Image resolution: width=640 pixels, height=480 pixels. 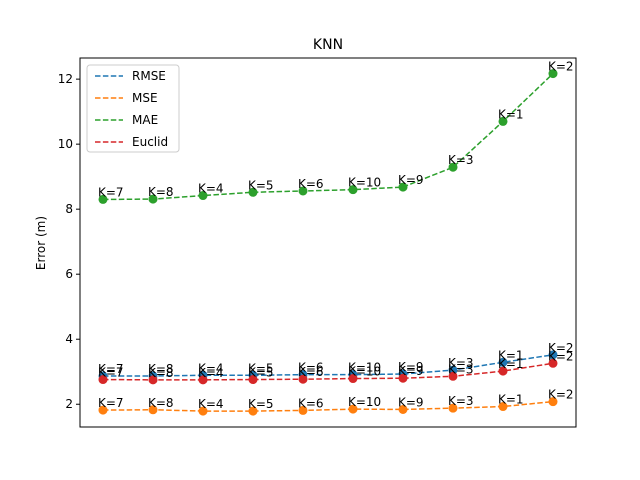 I want to click on point-label-euclid-1: K=8, so click(x=161, y=373).